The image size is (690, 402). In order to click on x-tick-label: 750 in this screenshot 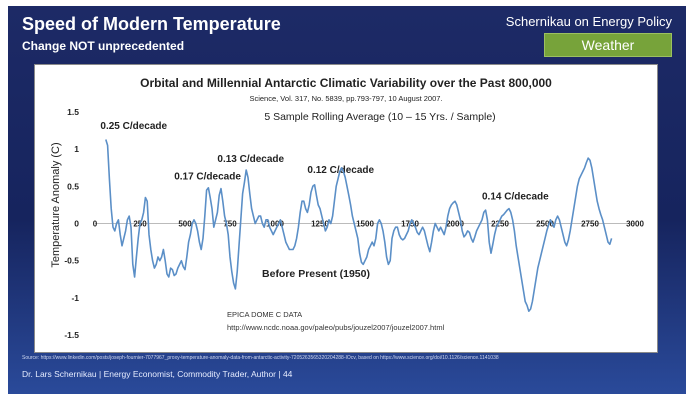, I will do `click(230, 224)`.